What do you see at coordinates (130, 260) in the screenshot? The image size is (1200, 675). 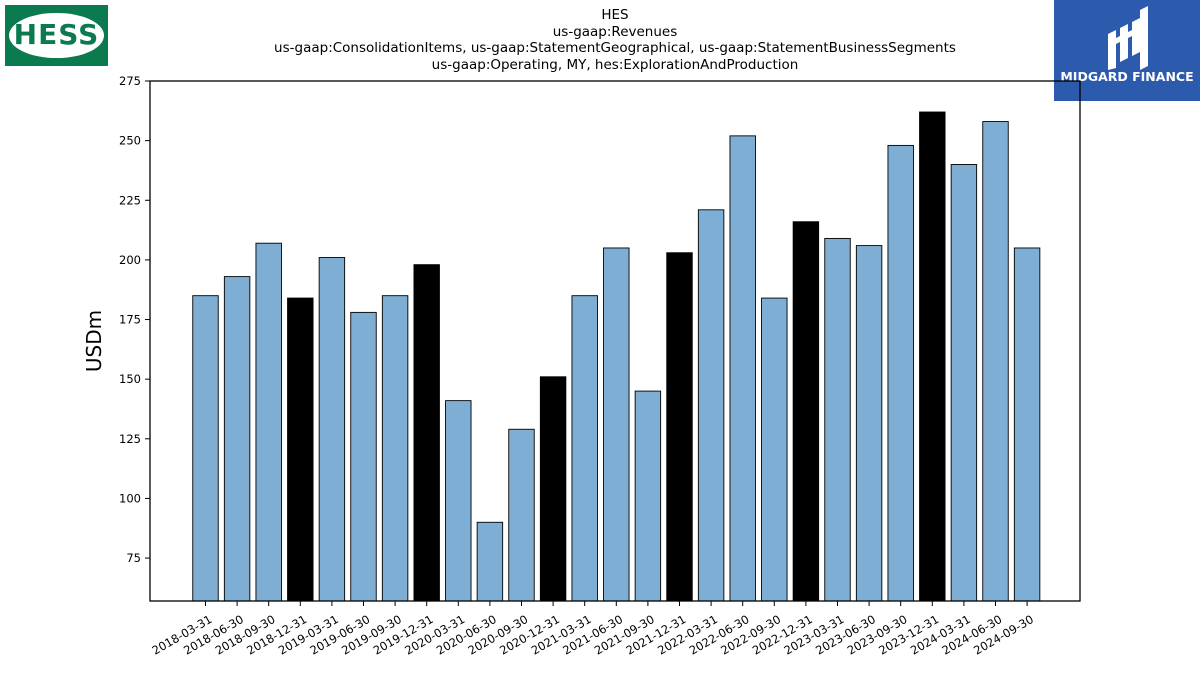 I see `y-tick-label-200: 200` at bounding box center [130, 260].